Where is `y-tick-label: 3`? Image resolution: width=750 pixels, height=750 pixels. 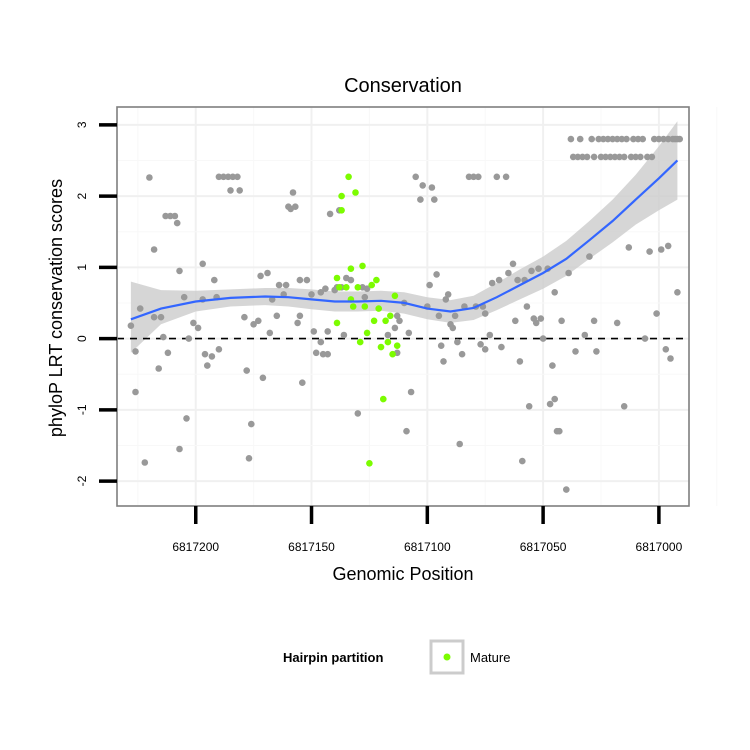 y-tick-label: 3 is located at coordinates (82, 124).